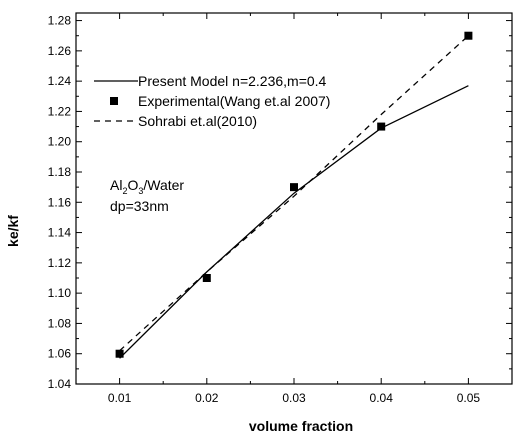 This screenshot has width=517, height=437. What do you see at coordinates (60, 142) in the screenshot?
I see `y-tick-label: 1.20` at bounding box center [60, 142].